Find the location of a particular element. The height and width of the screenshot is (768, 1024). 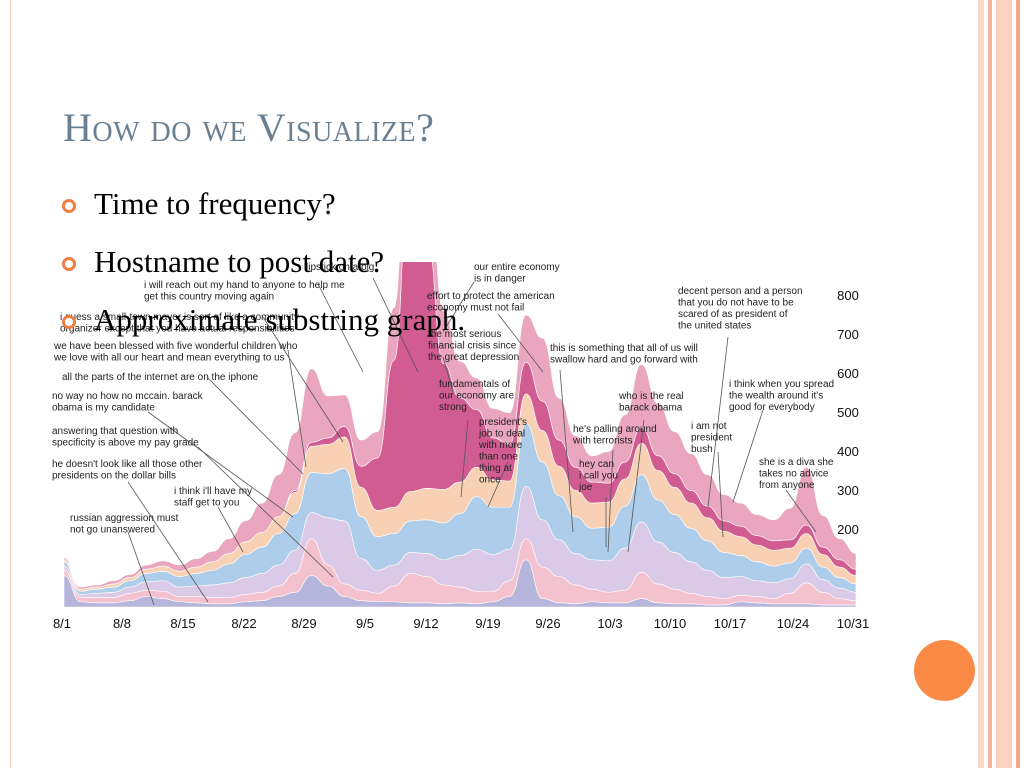

y-tick-label: 500 is located at coordinates (848, 412).